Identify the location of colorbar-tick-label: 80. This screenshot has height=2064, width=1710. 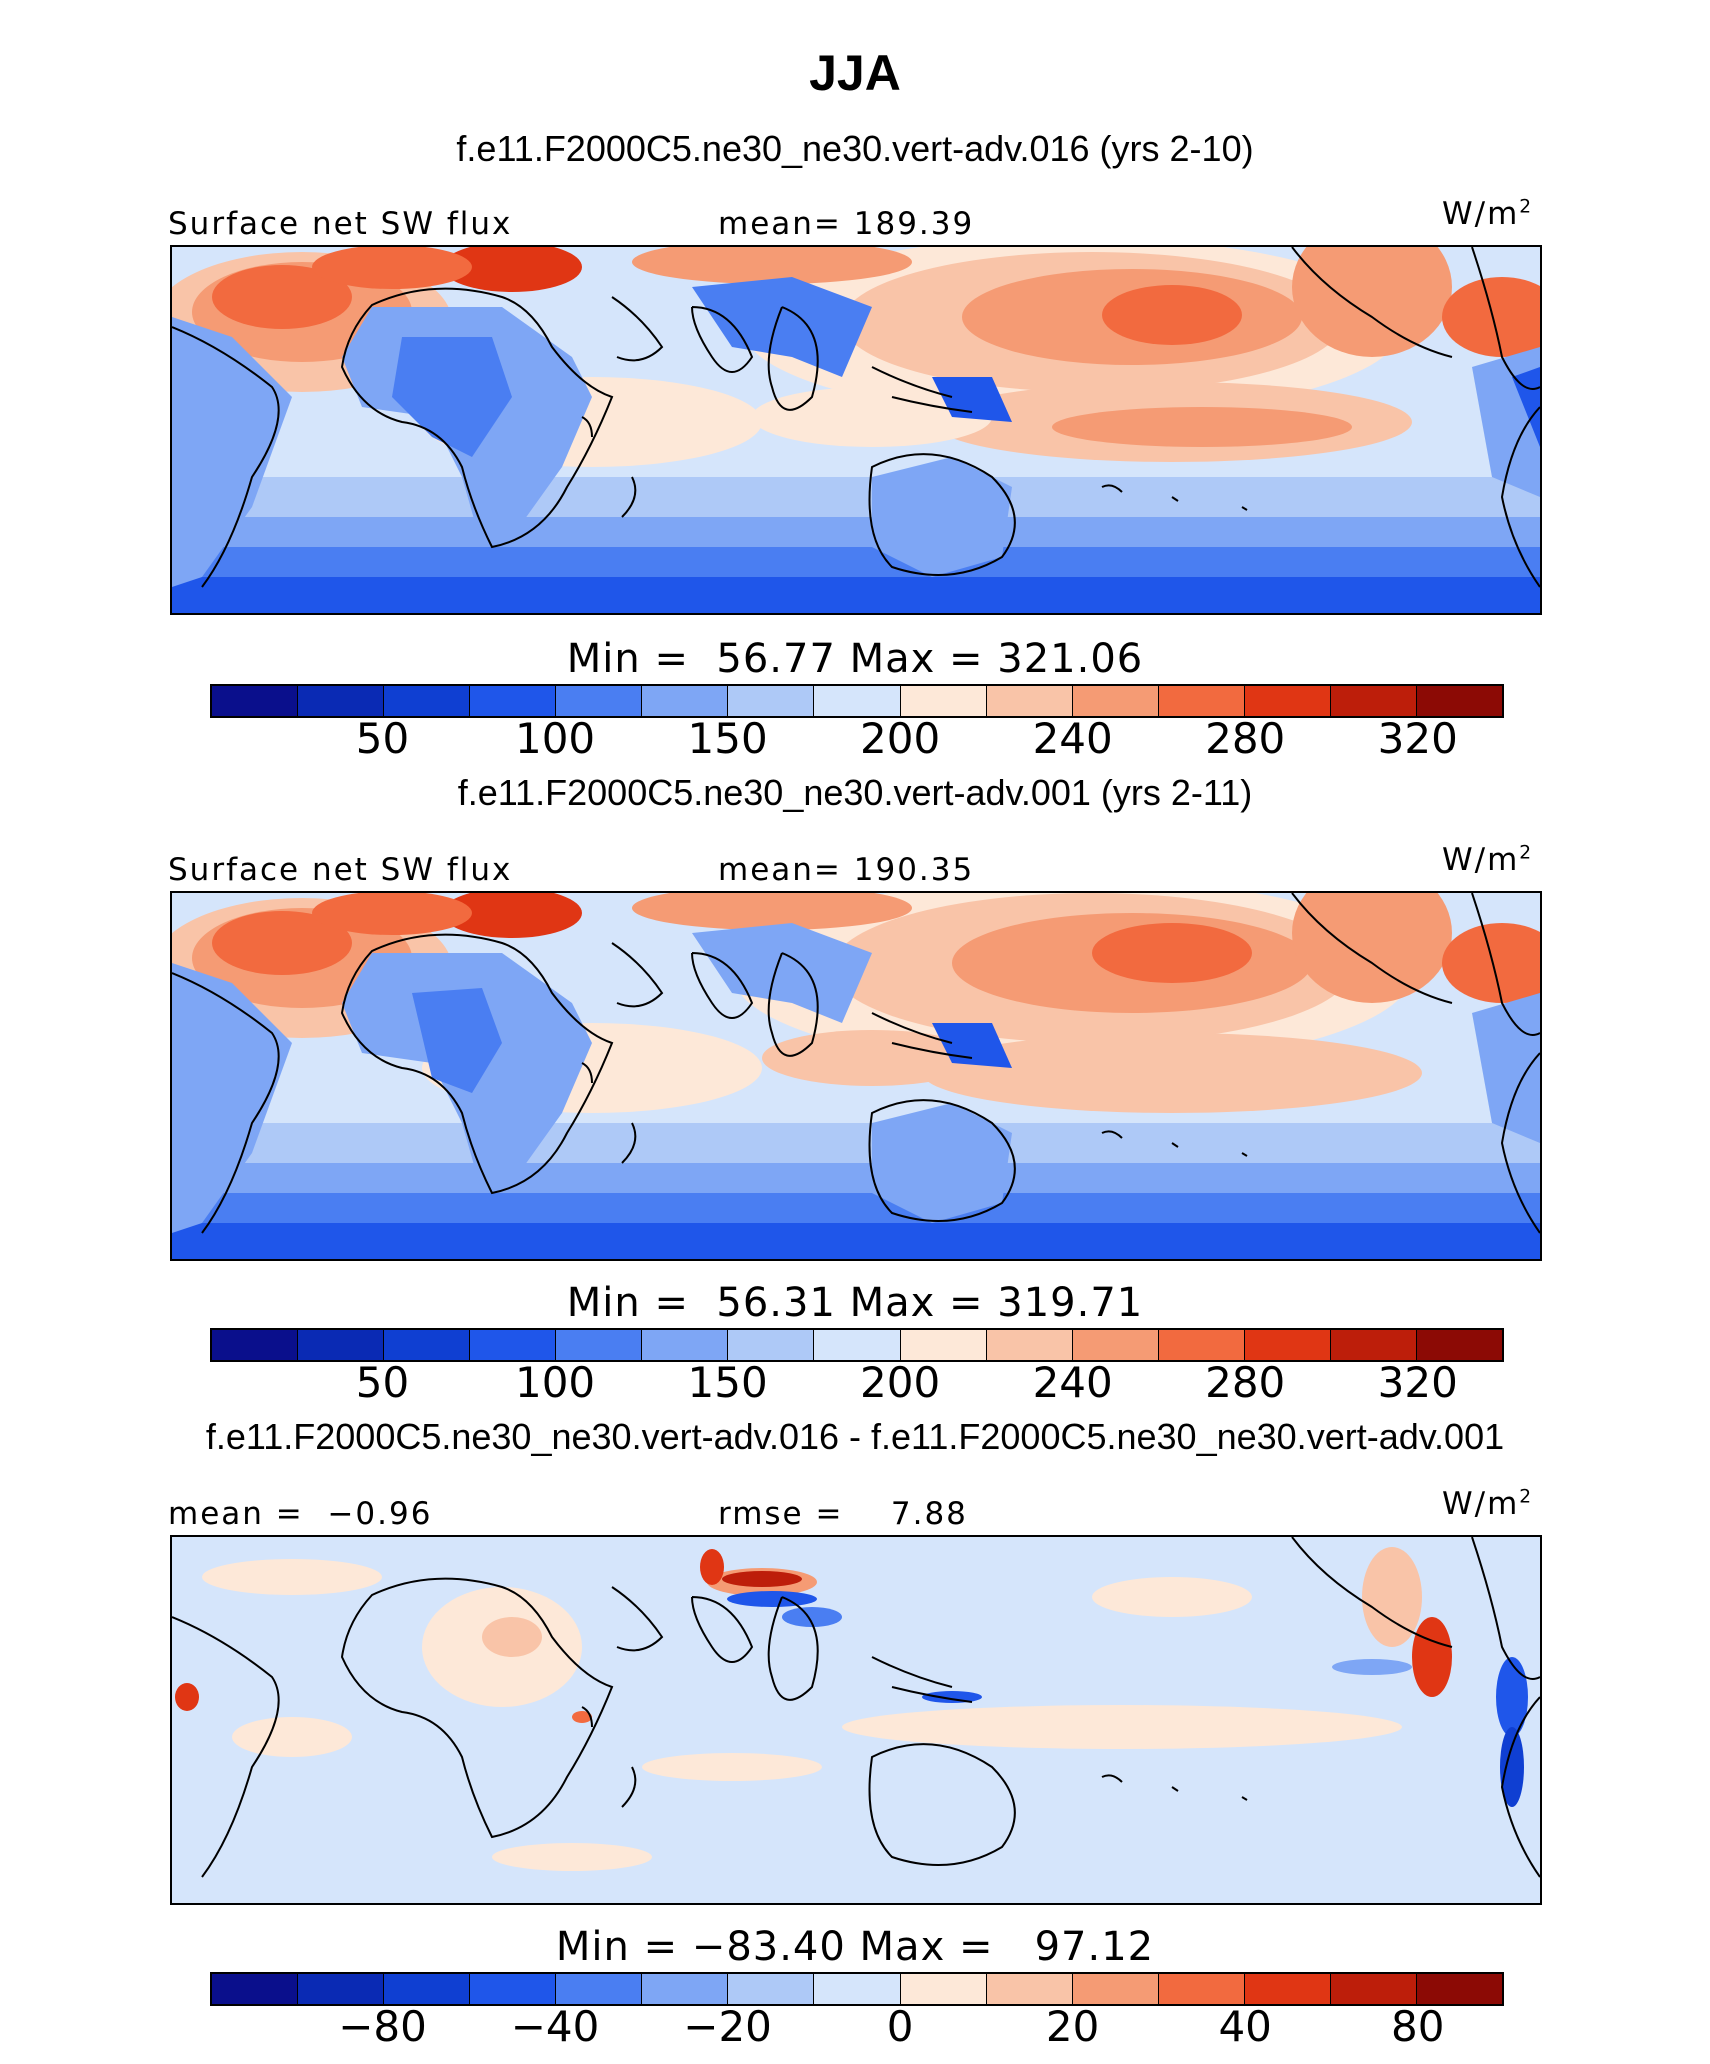
(1417, 2026).